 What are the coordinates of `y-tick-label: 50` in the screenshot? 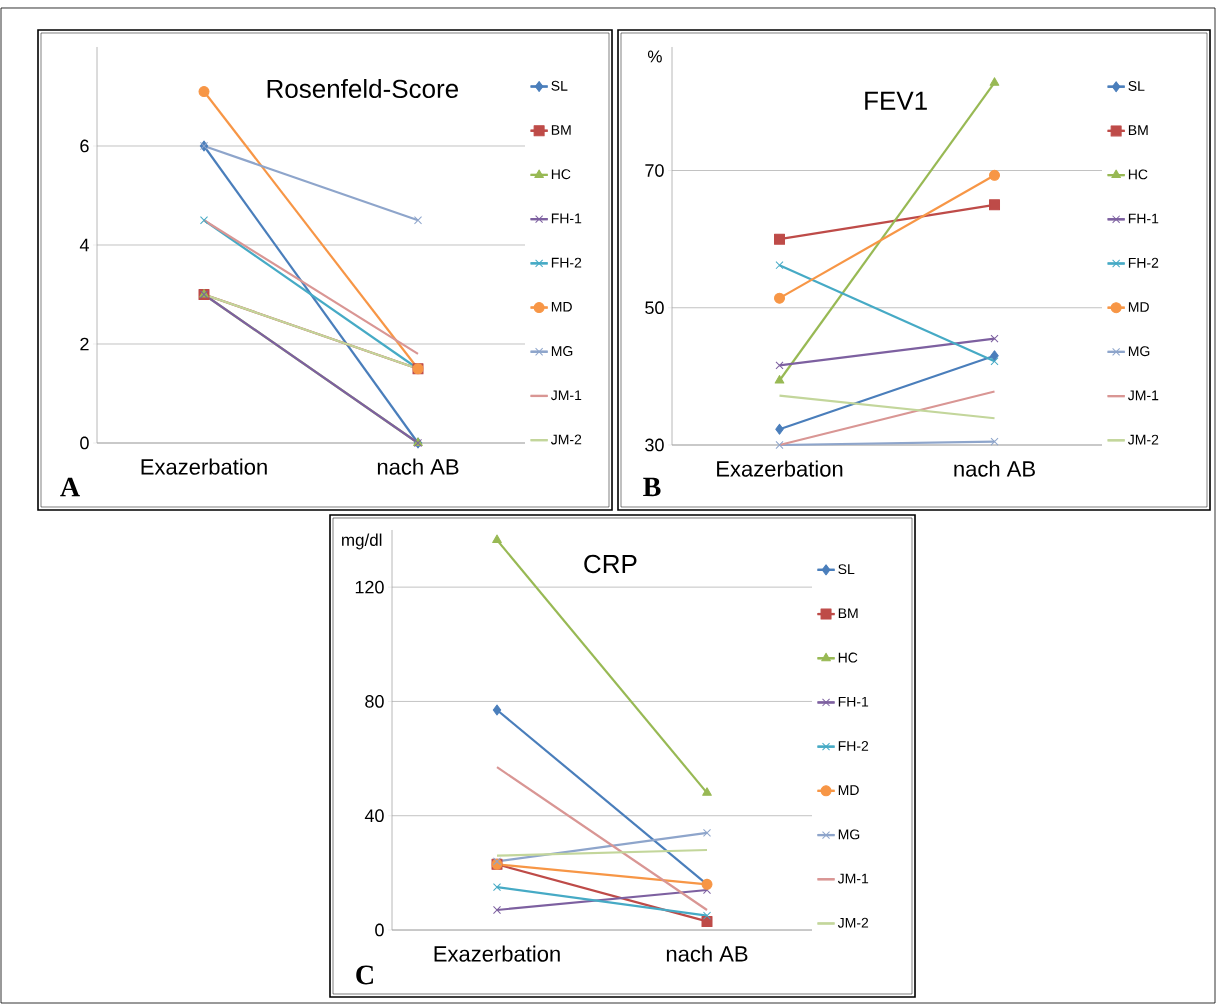 It's located at (654, 308).